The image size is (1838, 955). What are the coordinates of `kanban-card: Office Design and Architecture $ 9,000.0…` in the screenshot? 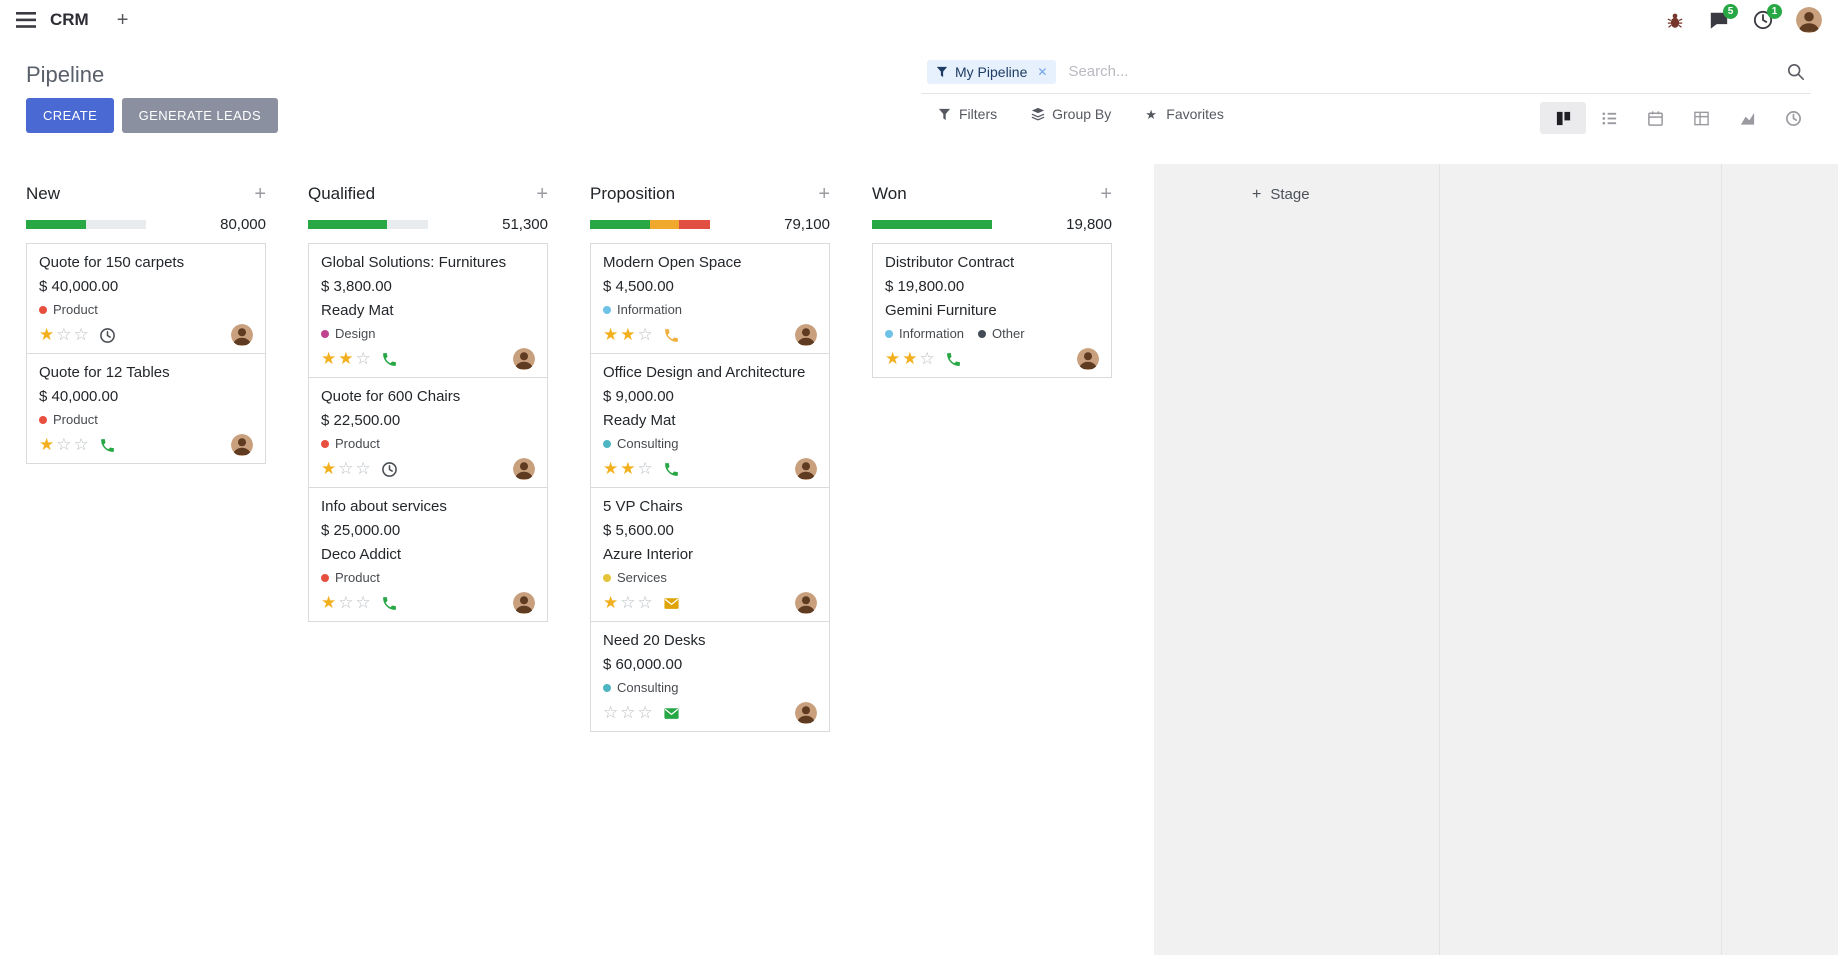 It's located at (710, 420).